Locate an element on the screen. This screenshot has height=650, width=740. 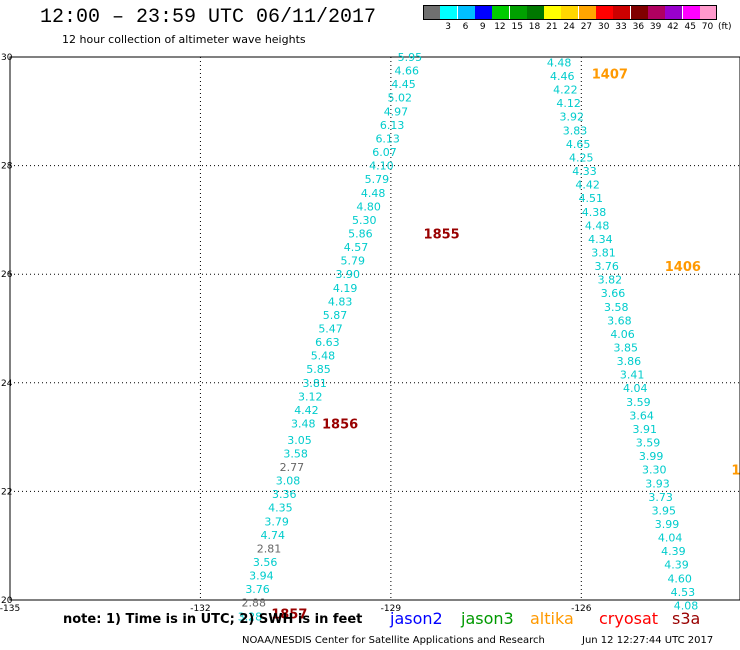
wave-height-label: 4.65 is located at coordinates (578, 144).